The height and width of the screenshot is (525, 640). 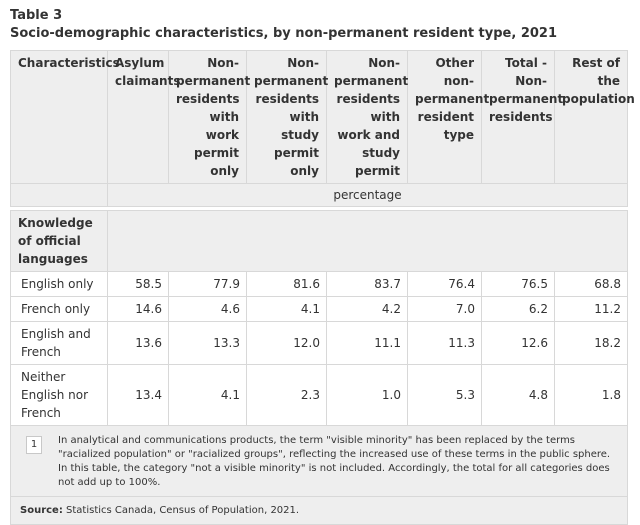 What do you see at coordinates (286, 284) in the screenshot?
I see `table-cell: 81.6` at bounding box center [286, 284].